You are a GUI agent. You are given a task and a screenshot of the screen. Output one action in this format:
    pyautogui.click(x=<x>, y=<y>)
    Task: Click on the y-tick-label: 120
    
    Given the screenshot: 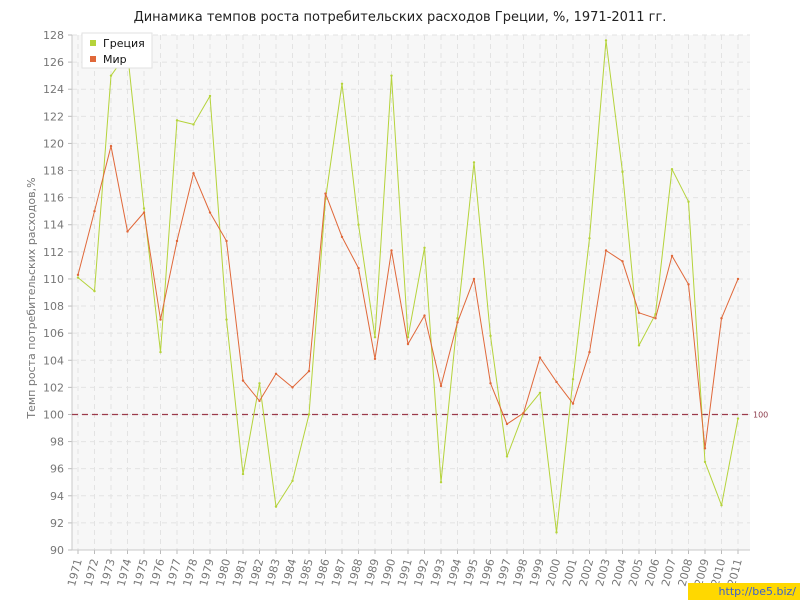 What is the action you would take?
    pyautogui.click(x=53, y=143)
    